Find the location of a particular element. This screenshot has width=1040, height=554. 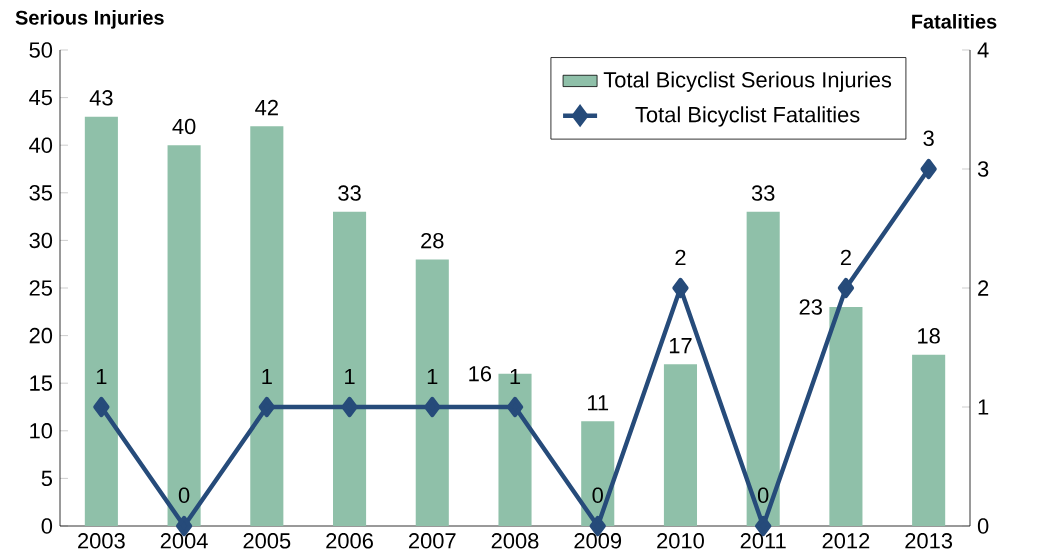

y2-tick-label: 4 is located at coordinates (983, 50).